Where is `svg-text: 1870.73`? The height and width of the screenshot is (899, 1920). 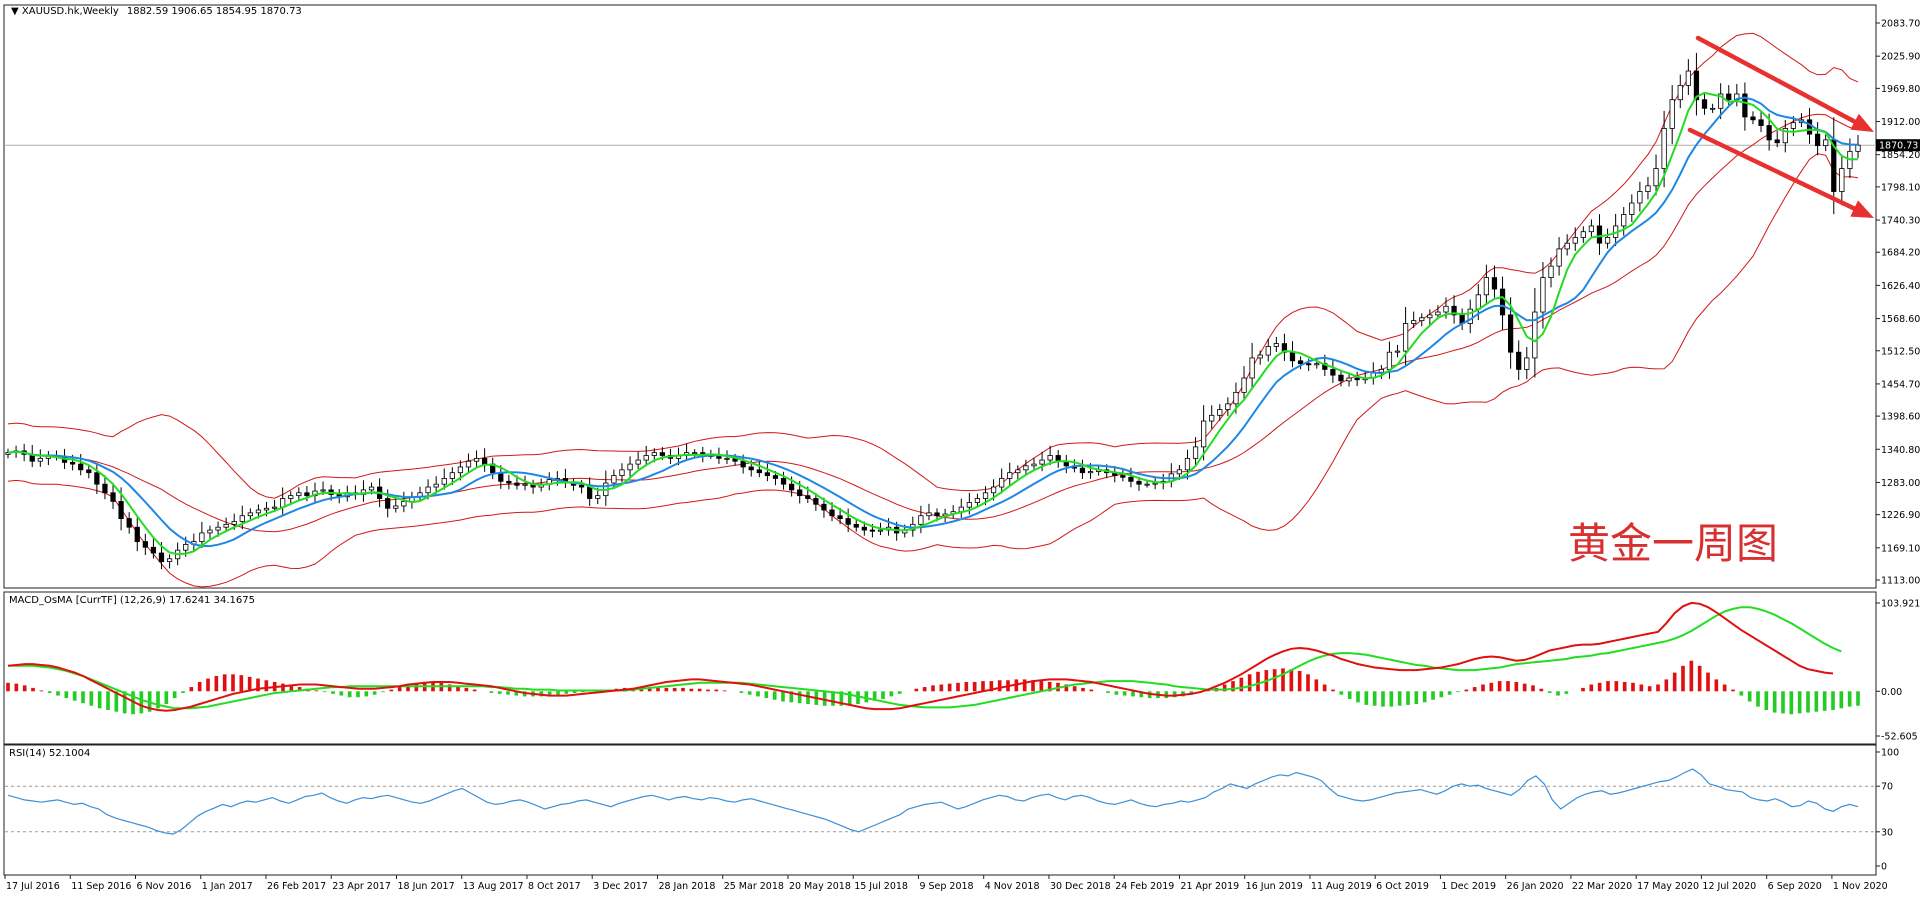 svg-text: 1870.73 is located at coordinates (1898, 146).